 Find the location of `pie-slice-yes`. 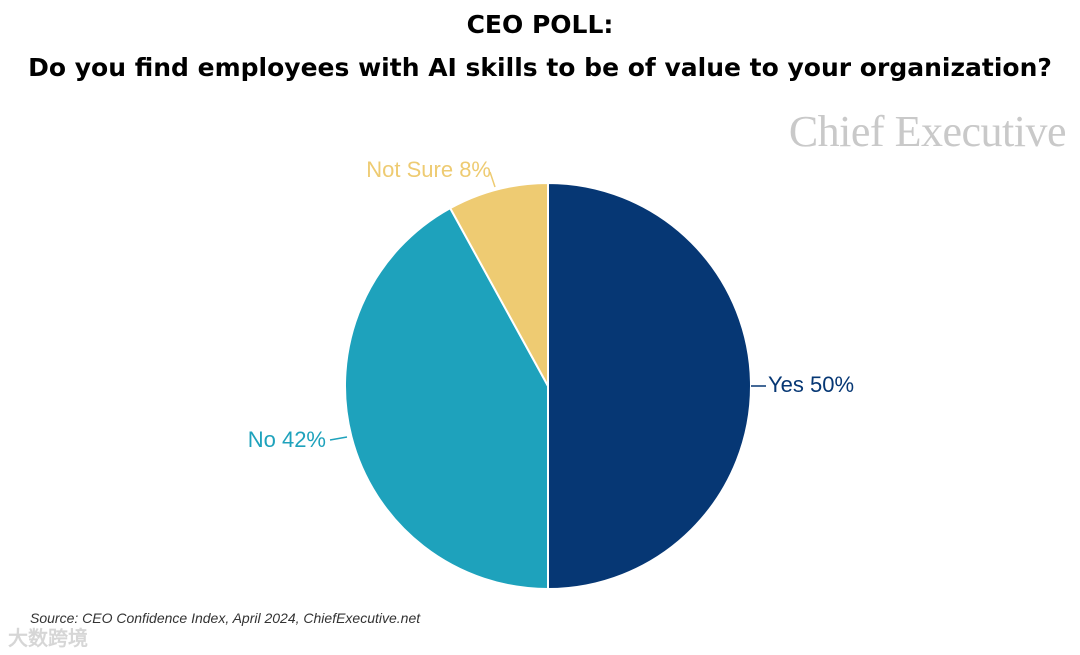

pie-slice-yes is located at coordinates (649, 386).